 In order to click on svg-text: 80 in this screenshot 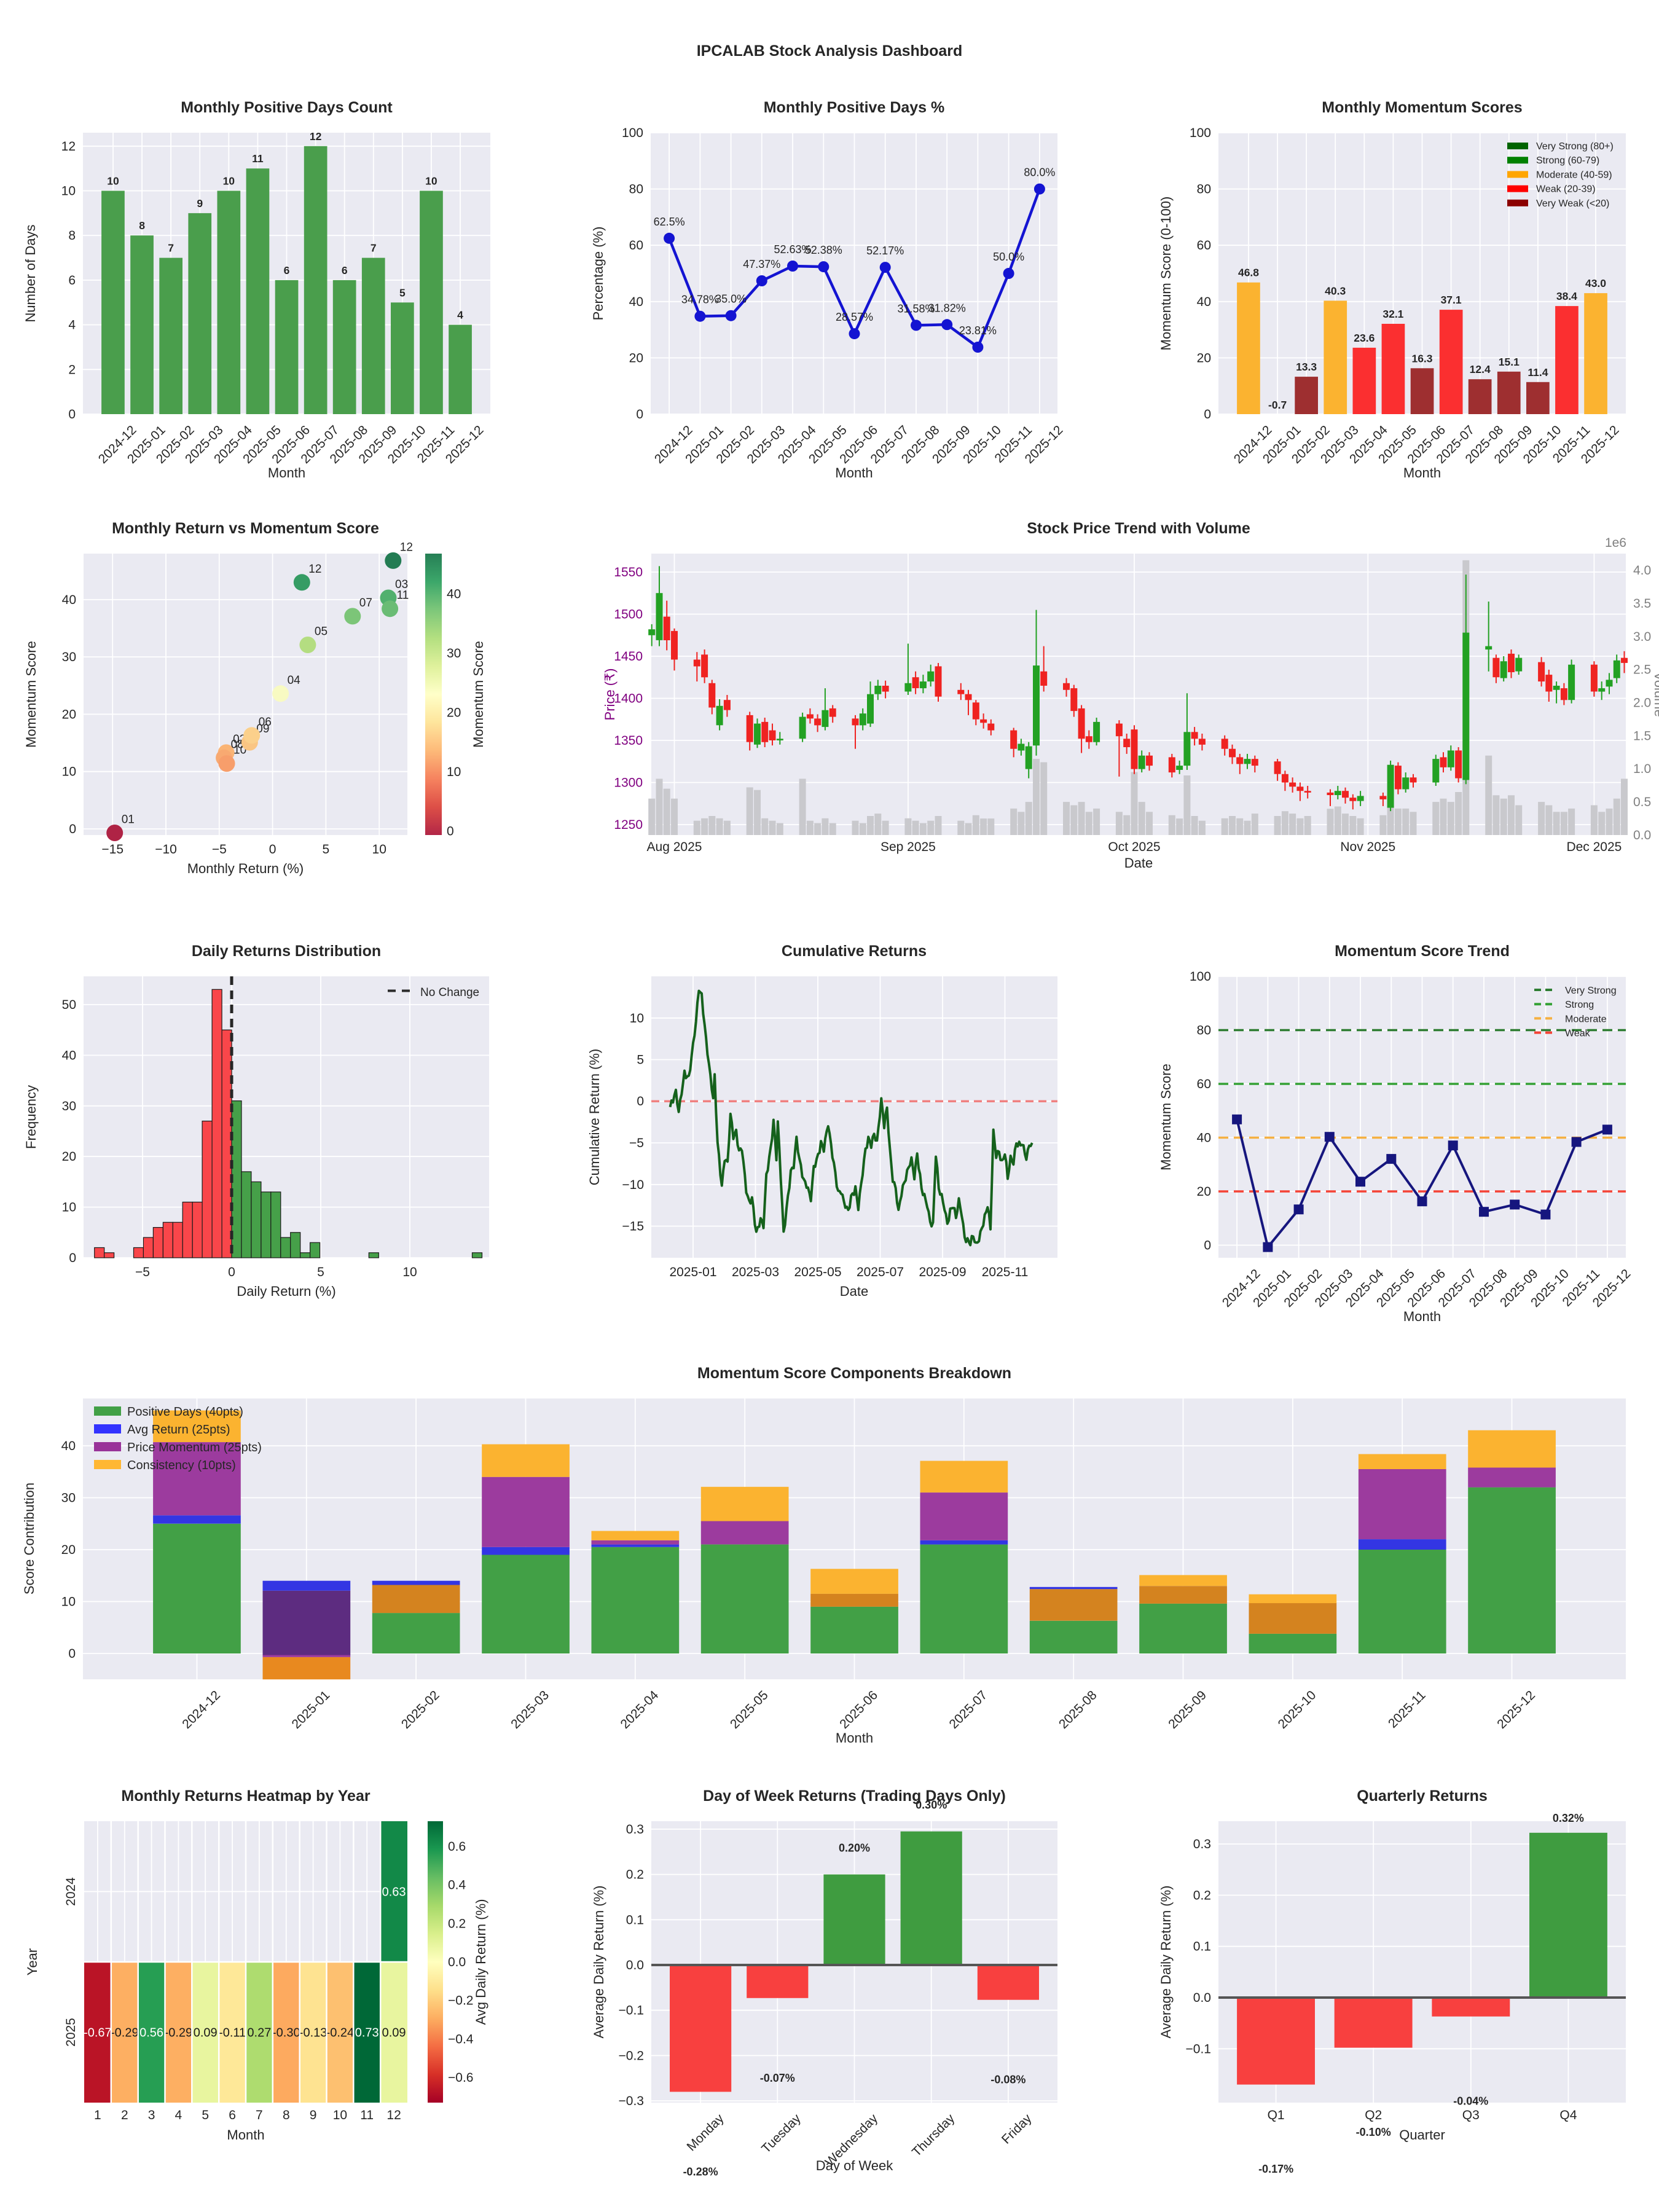, I will do `click(636, 189)`.